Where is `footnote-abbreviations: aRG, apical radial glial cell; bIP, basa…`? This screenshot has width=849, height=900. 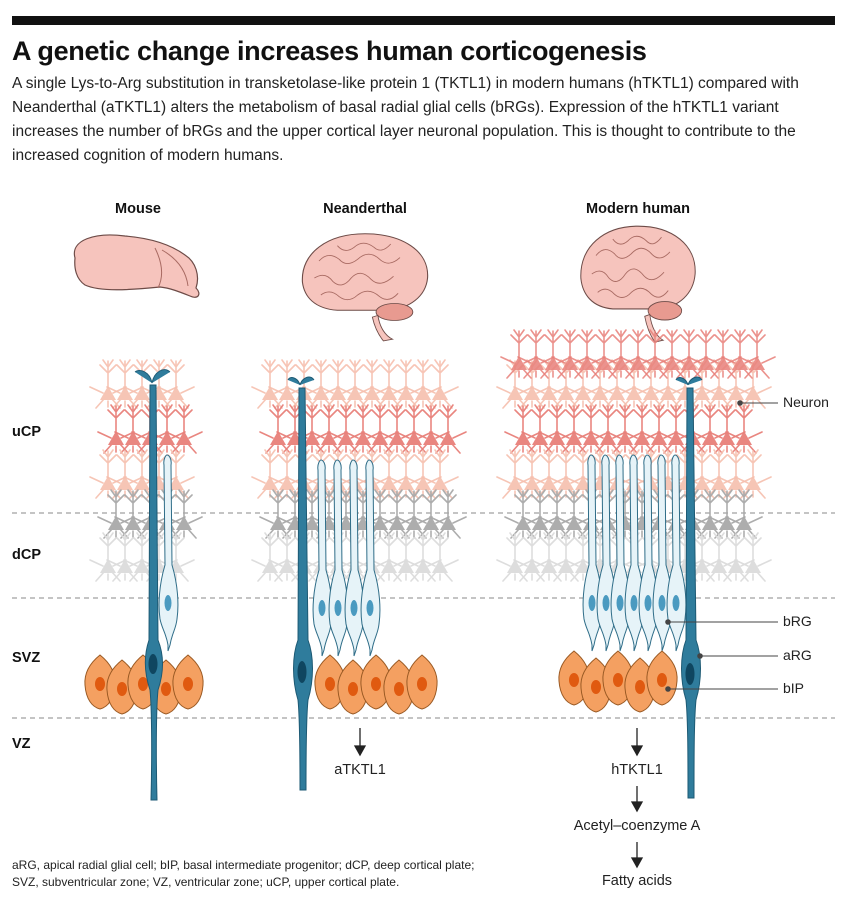
footnote-abbreviations: aRG, apical radial glial cell; bIP, basa… is located at coordinates (243, 873).